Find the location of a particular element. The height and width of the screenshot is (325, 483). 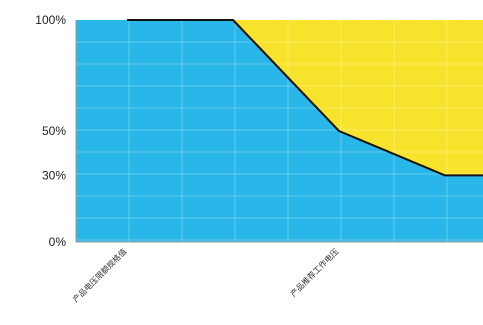

y-tick-labels: 100% 50% 30% 0% is located at coordinates (50, 131).